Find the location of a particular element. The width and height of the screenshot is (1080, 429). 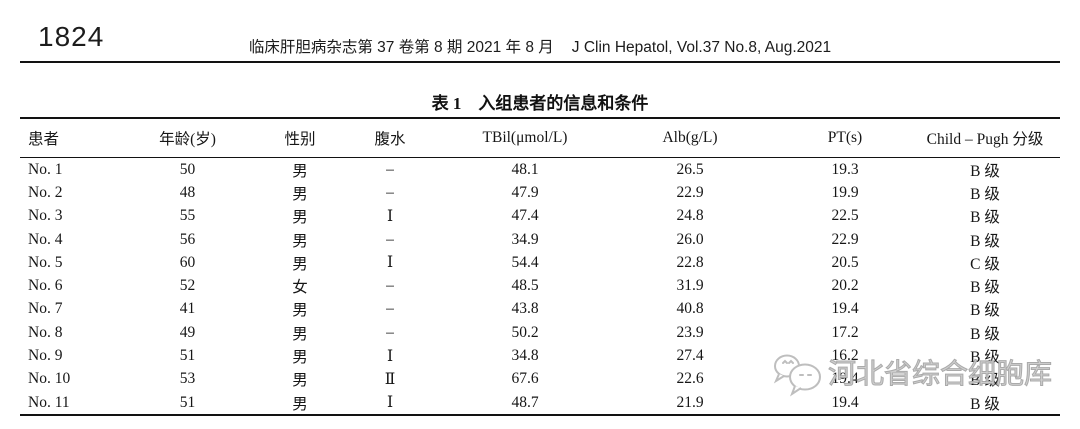

table-row: No. 4 56 男 – 34.9 26.0 22.9 B 级 is located at coordinates (540, 239).